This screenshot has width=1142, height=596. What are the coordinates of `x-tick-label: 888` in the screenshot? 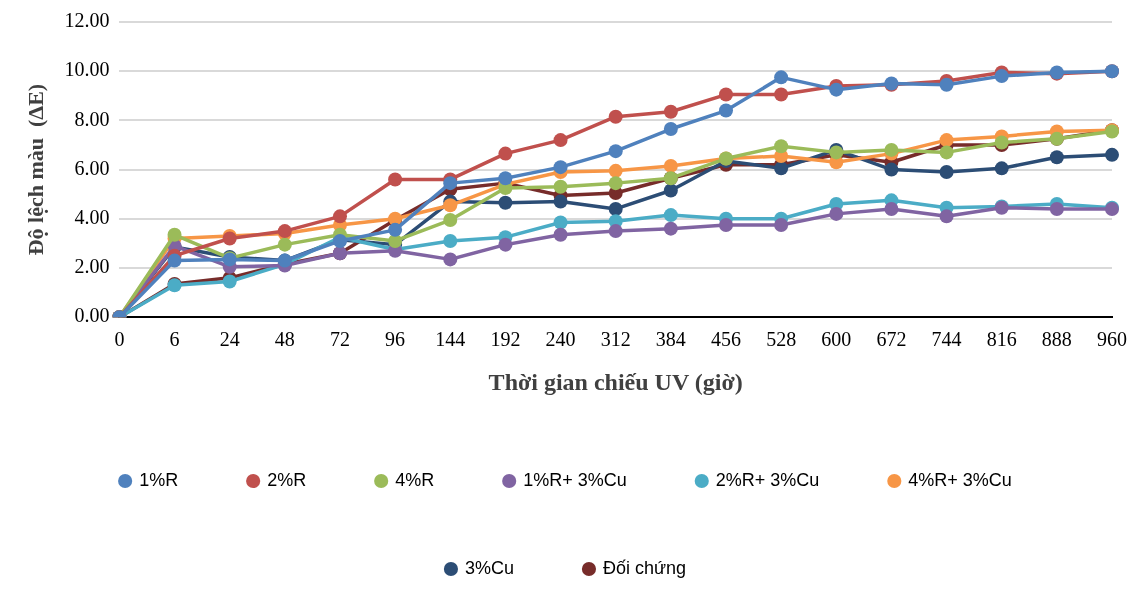 It's located at (1056, 339).